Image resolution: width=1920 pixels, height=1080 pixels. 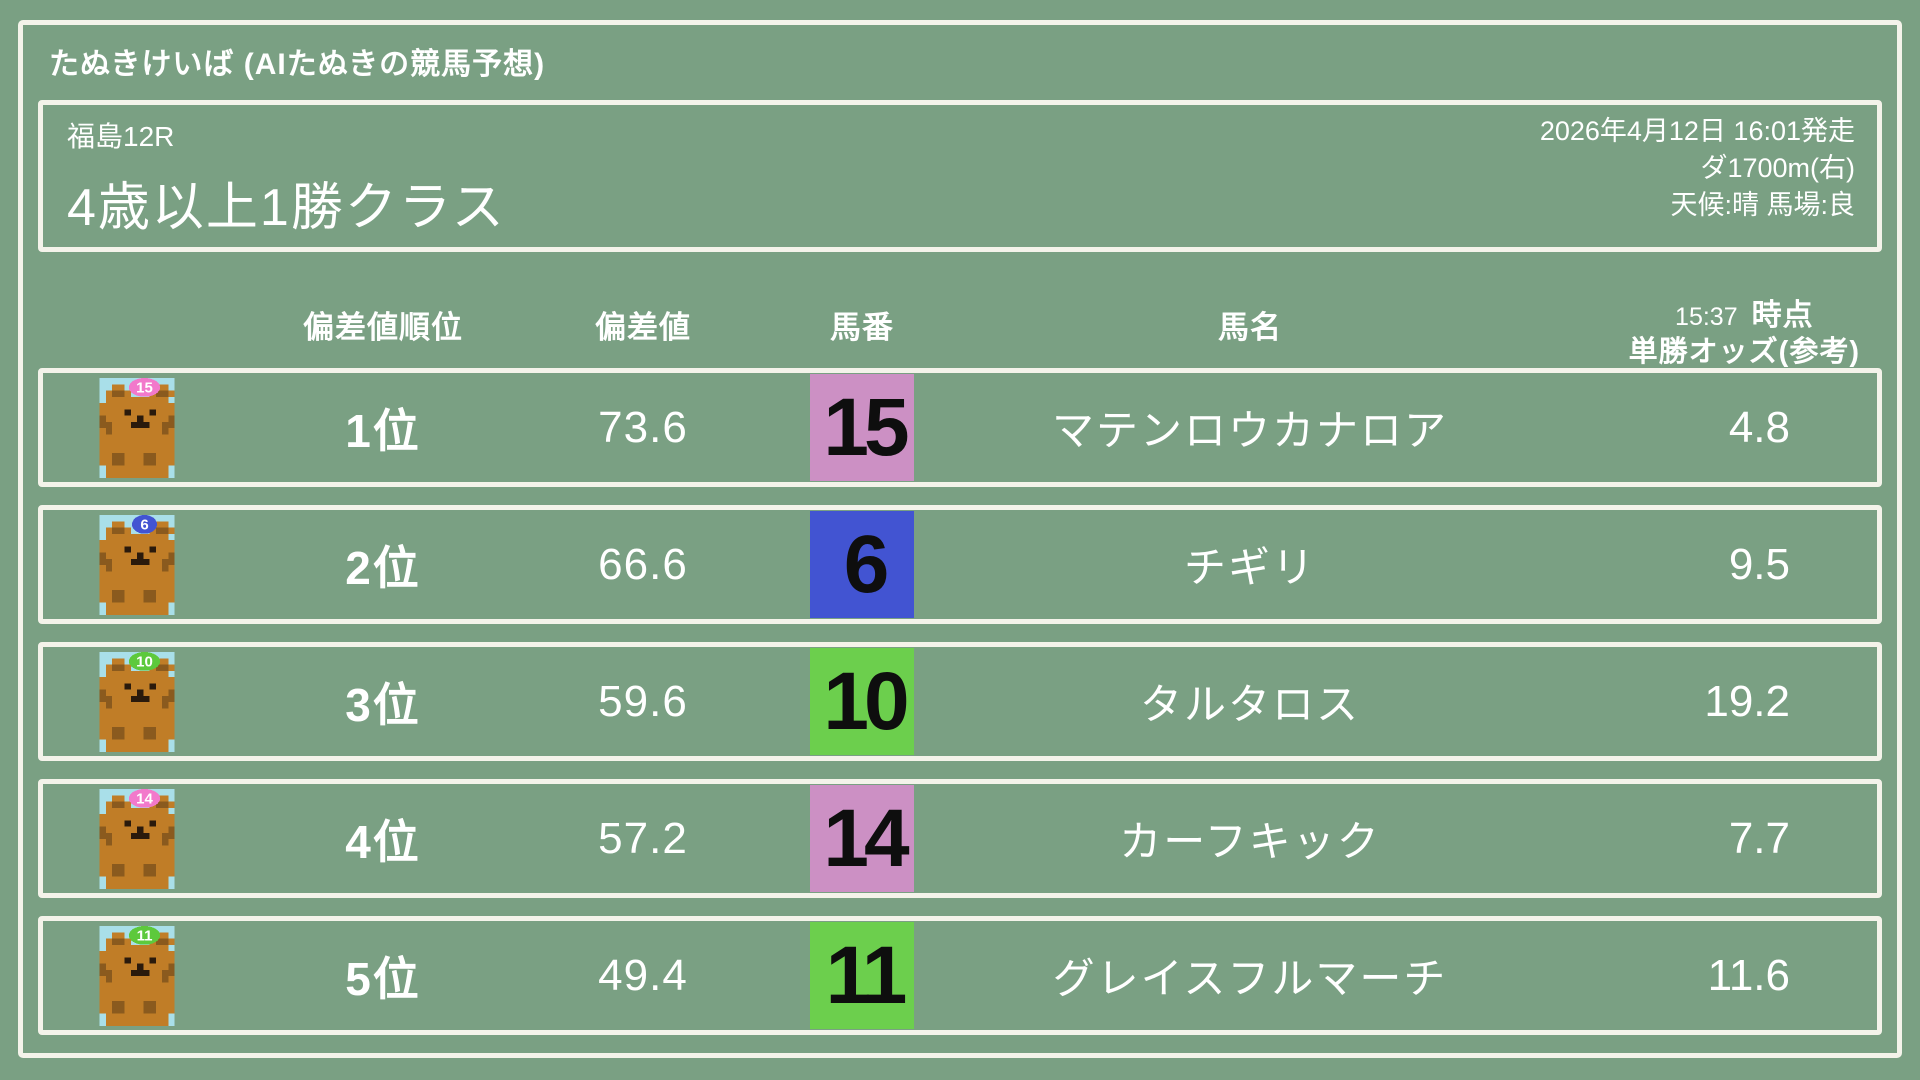 I want to click on odds-time-suffix: 時点, so click(x=1782, y=315).